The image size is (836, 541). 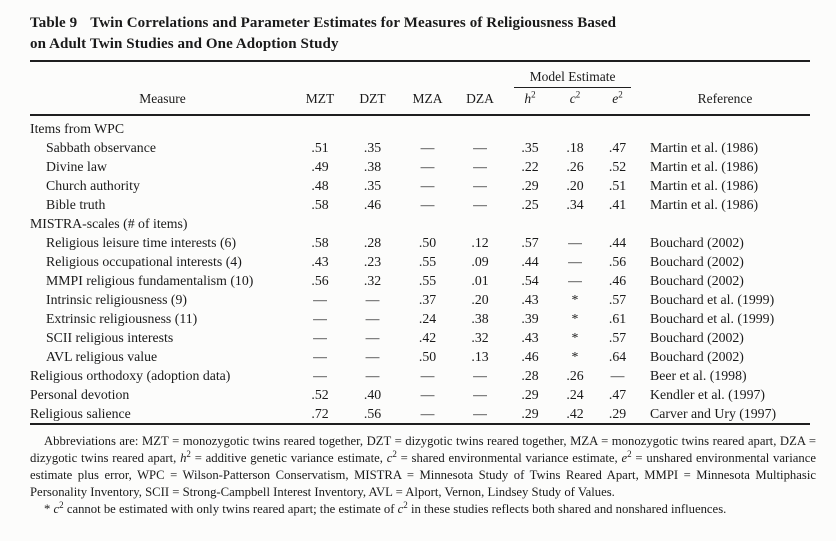 I want to click on cell-c2: *, so click(x=575, y=299).